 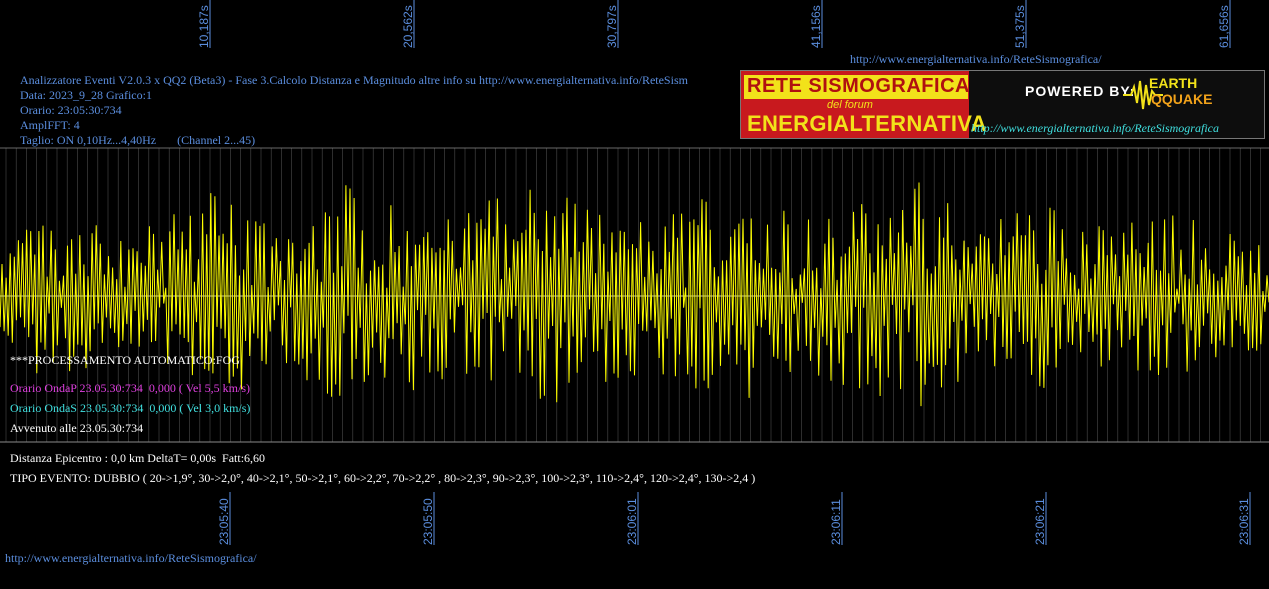 I want to click on logo-powered-by: POWERED BY:, so click(x=1080, y=91).